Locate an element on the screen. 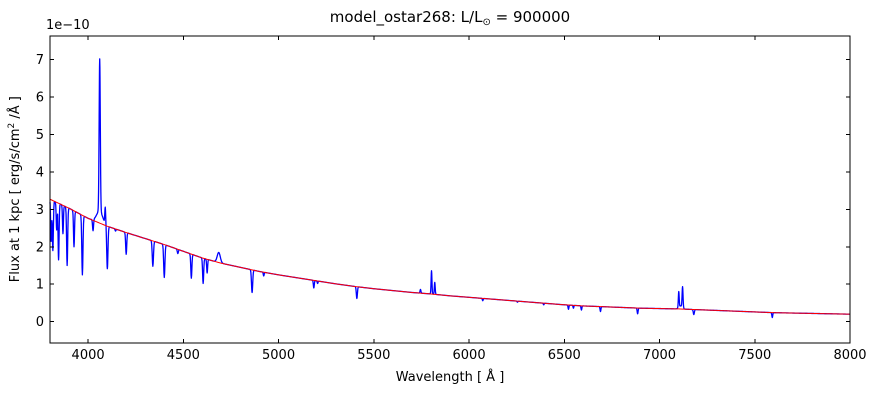 Image resolution: width=880 pixels, height=400 pixels. x-tick-label: 4500 is located at coordinates (183, 355).